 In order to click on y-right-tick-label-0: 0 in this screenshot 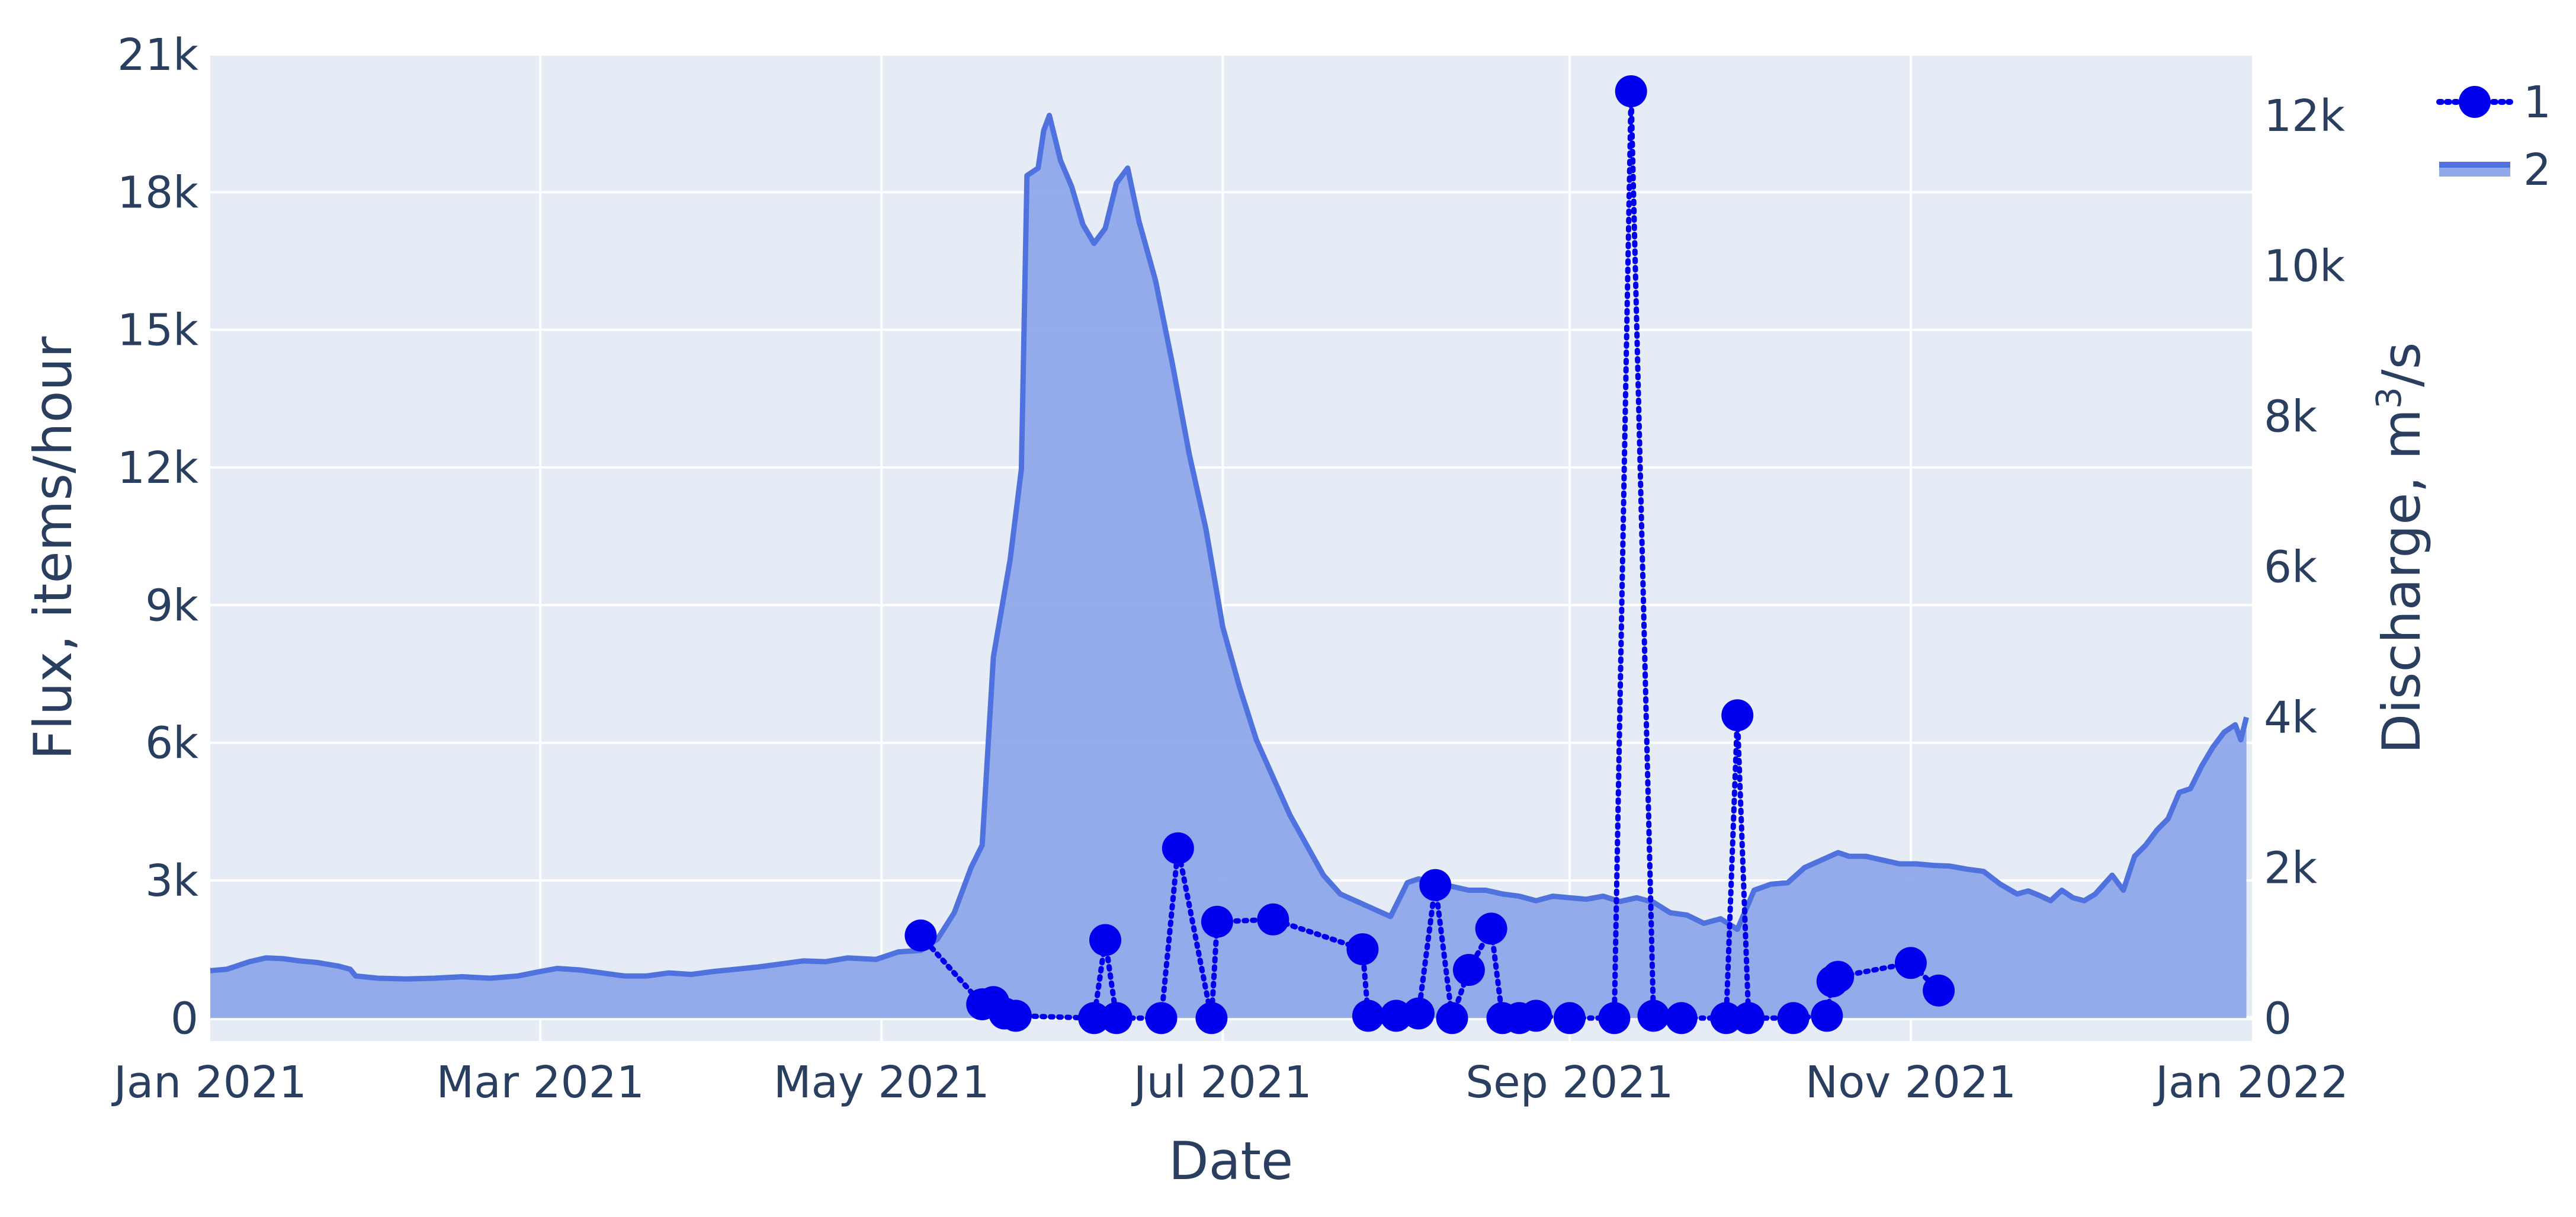, I will do `click(2278, 1018)`.